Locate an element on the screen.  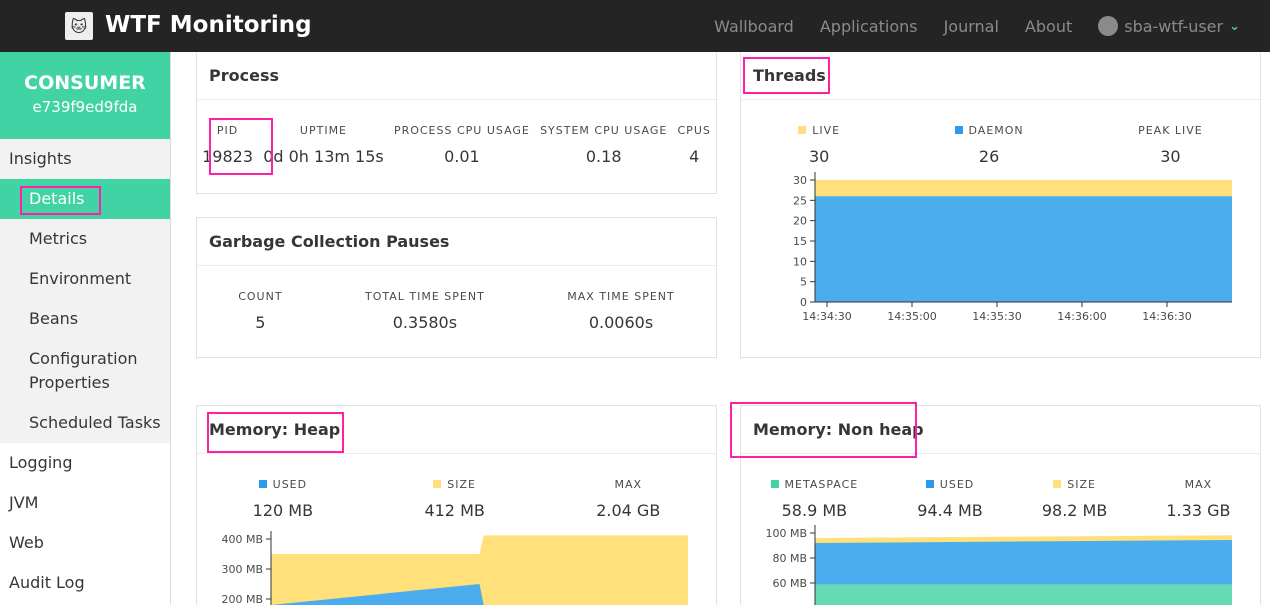
daemon-label: DAEMON is located at coordinates (996, 130).